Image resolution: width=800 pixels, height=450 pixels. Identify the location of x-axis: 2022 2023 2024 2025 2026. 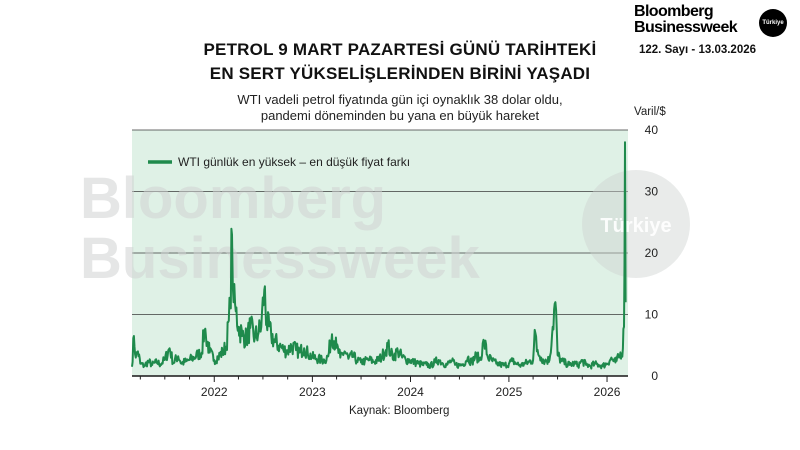
(380, 387).